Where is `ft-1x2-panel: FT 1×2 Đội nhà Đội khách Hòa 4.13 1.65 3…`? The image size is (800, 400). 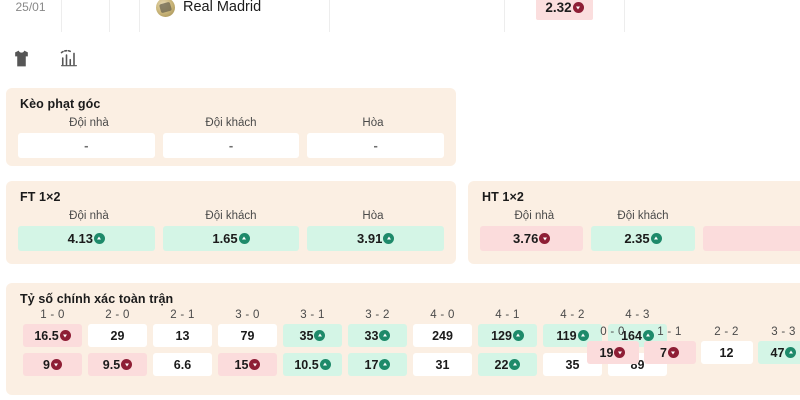
ft-1x2-panel: FT 1×2 Đội nhà Đội khách Hòa 4.13 1.65 3… is located at coordinates (231, 222).